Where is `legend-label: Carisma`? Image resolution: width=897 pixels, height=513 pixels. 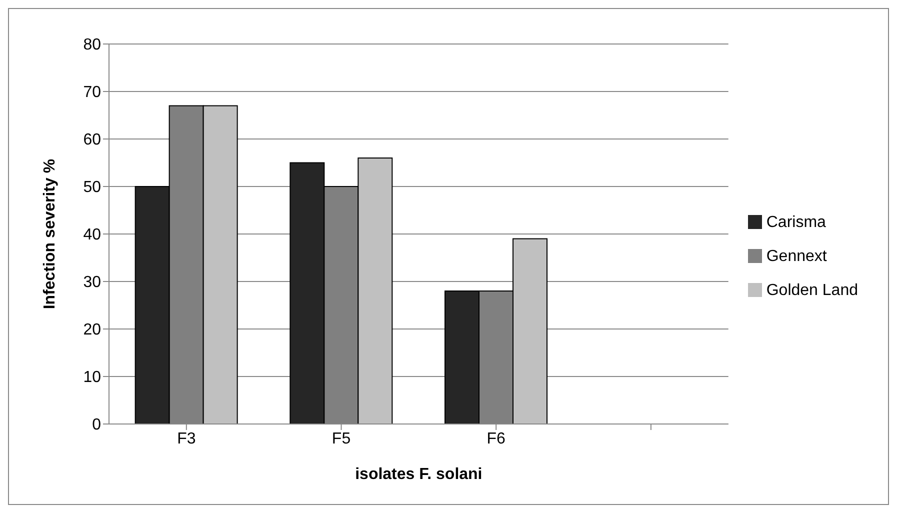
legend-label: Carisma is located at coordinates (796, 222).